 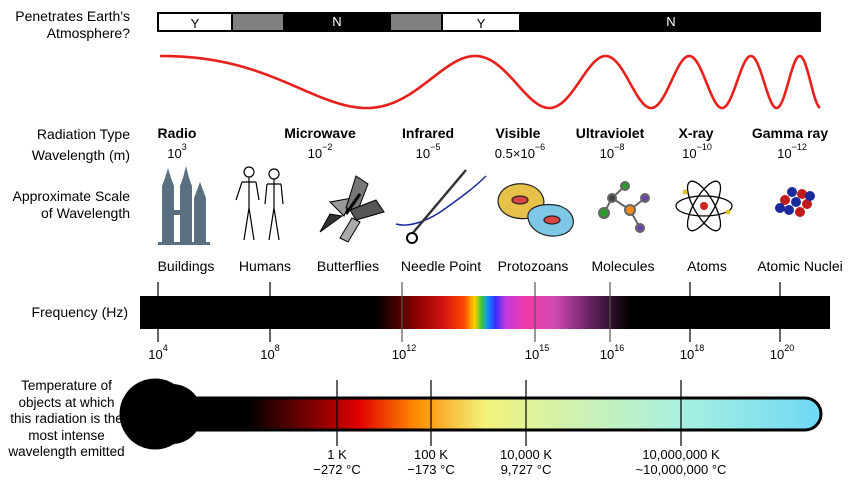 What do you see at coordinates (535, 210) in the screenshot?
I see `protozoan-icon` at bounding box center [535, 210].